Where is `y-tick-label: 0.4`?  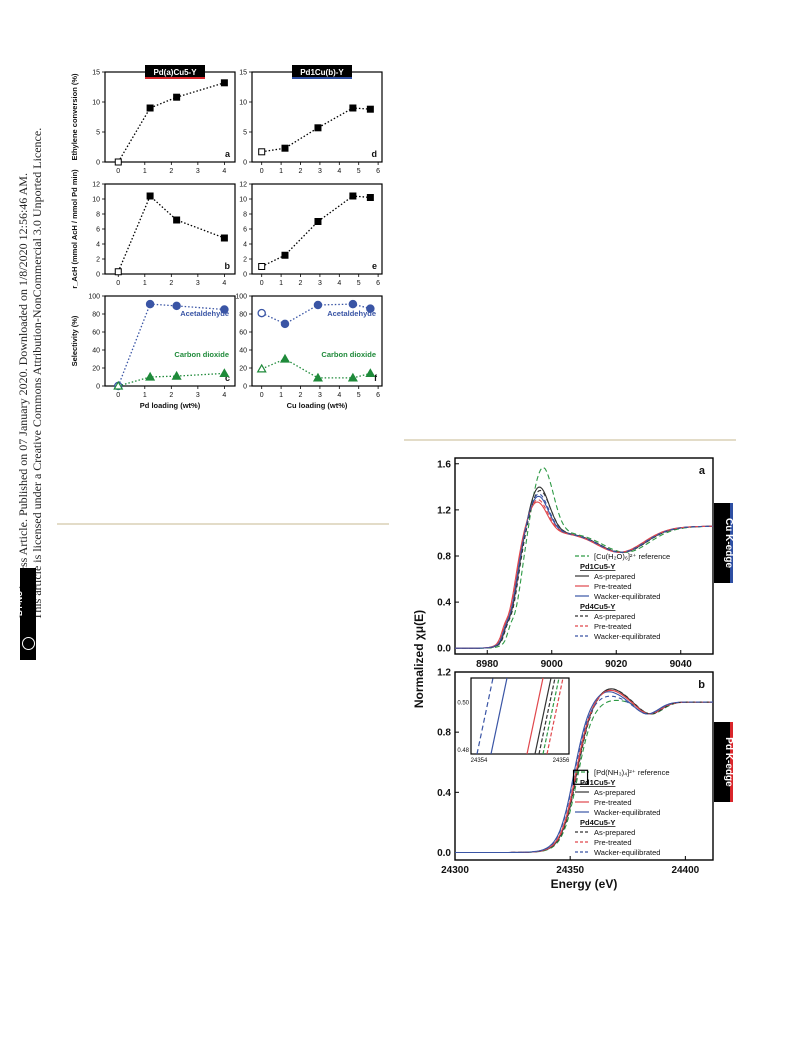
y-tick-label: 0.4 is located at coordinates (444, 603).